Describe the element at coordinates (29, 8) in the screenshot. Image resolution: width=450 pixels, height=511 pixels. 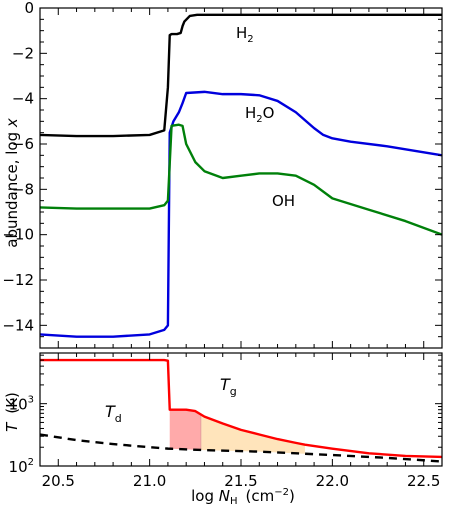
I see `top-y-tick-label-0: 0` at that location.